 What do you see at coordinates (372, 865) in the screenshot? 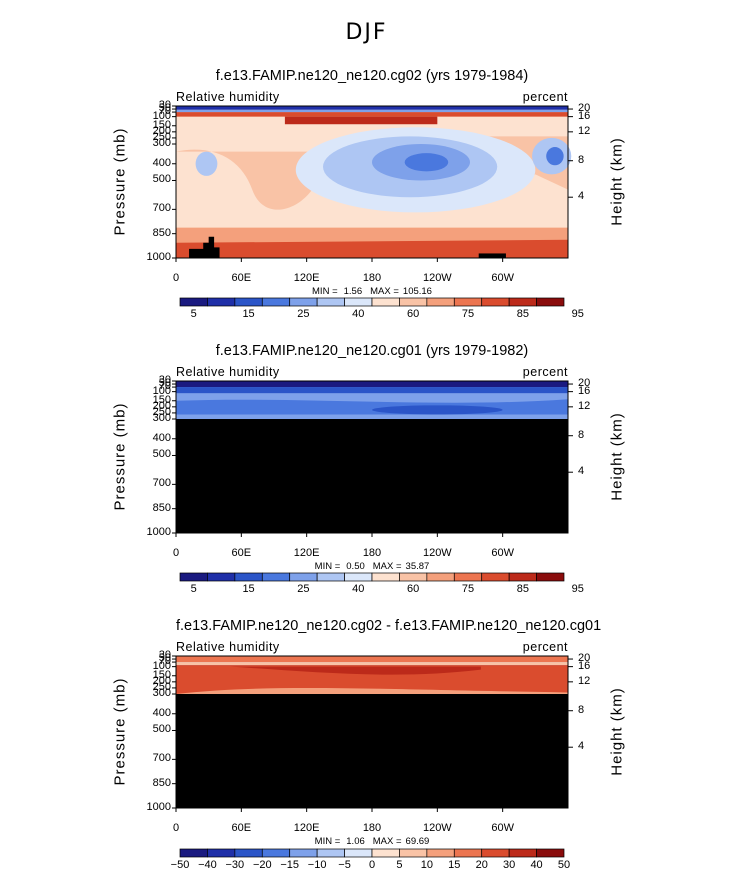
I see `colorbar-label: 0` at bounding box center [372, 865].